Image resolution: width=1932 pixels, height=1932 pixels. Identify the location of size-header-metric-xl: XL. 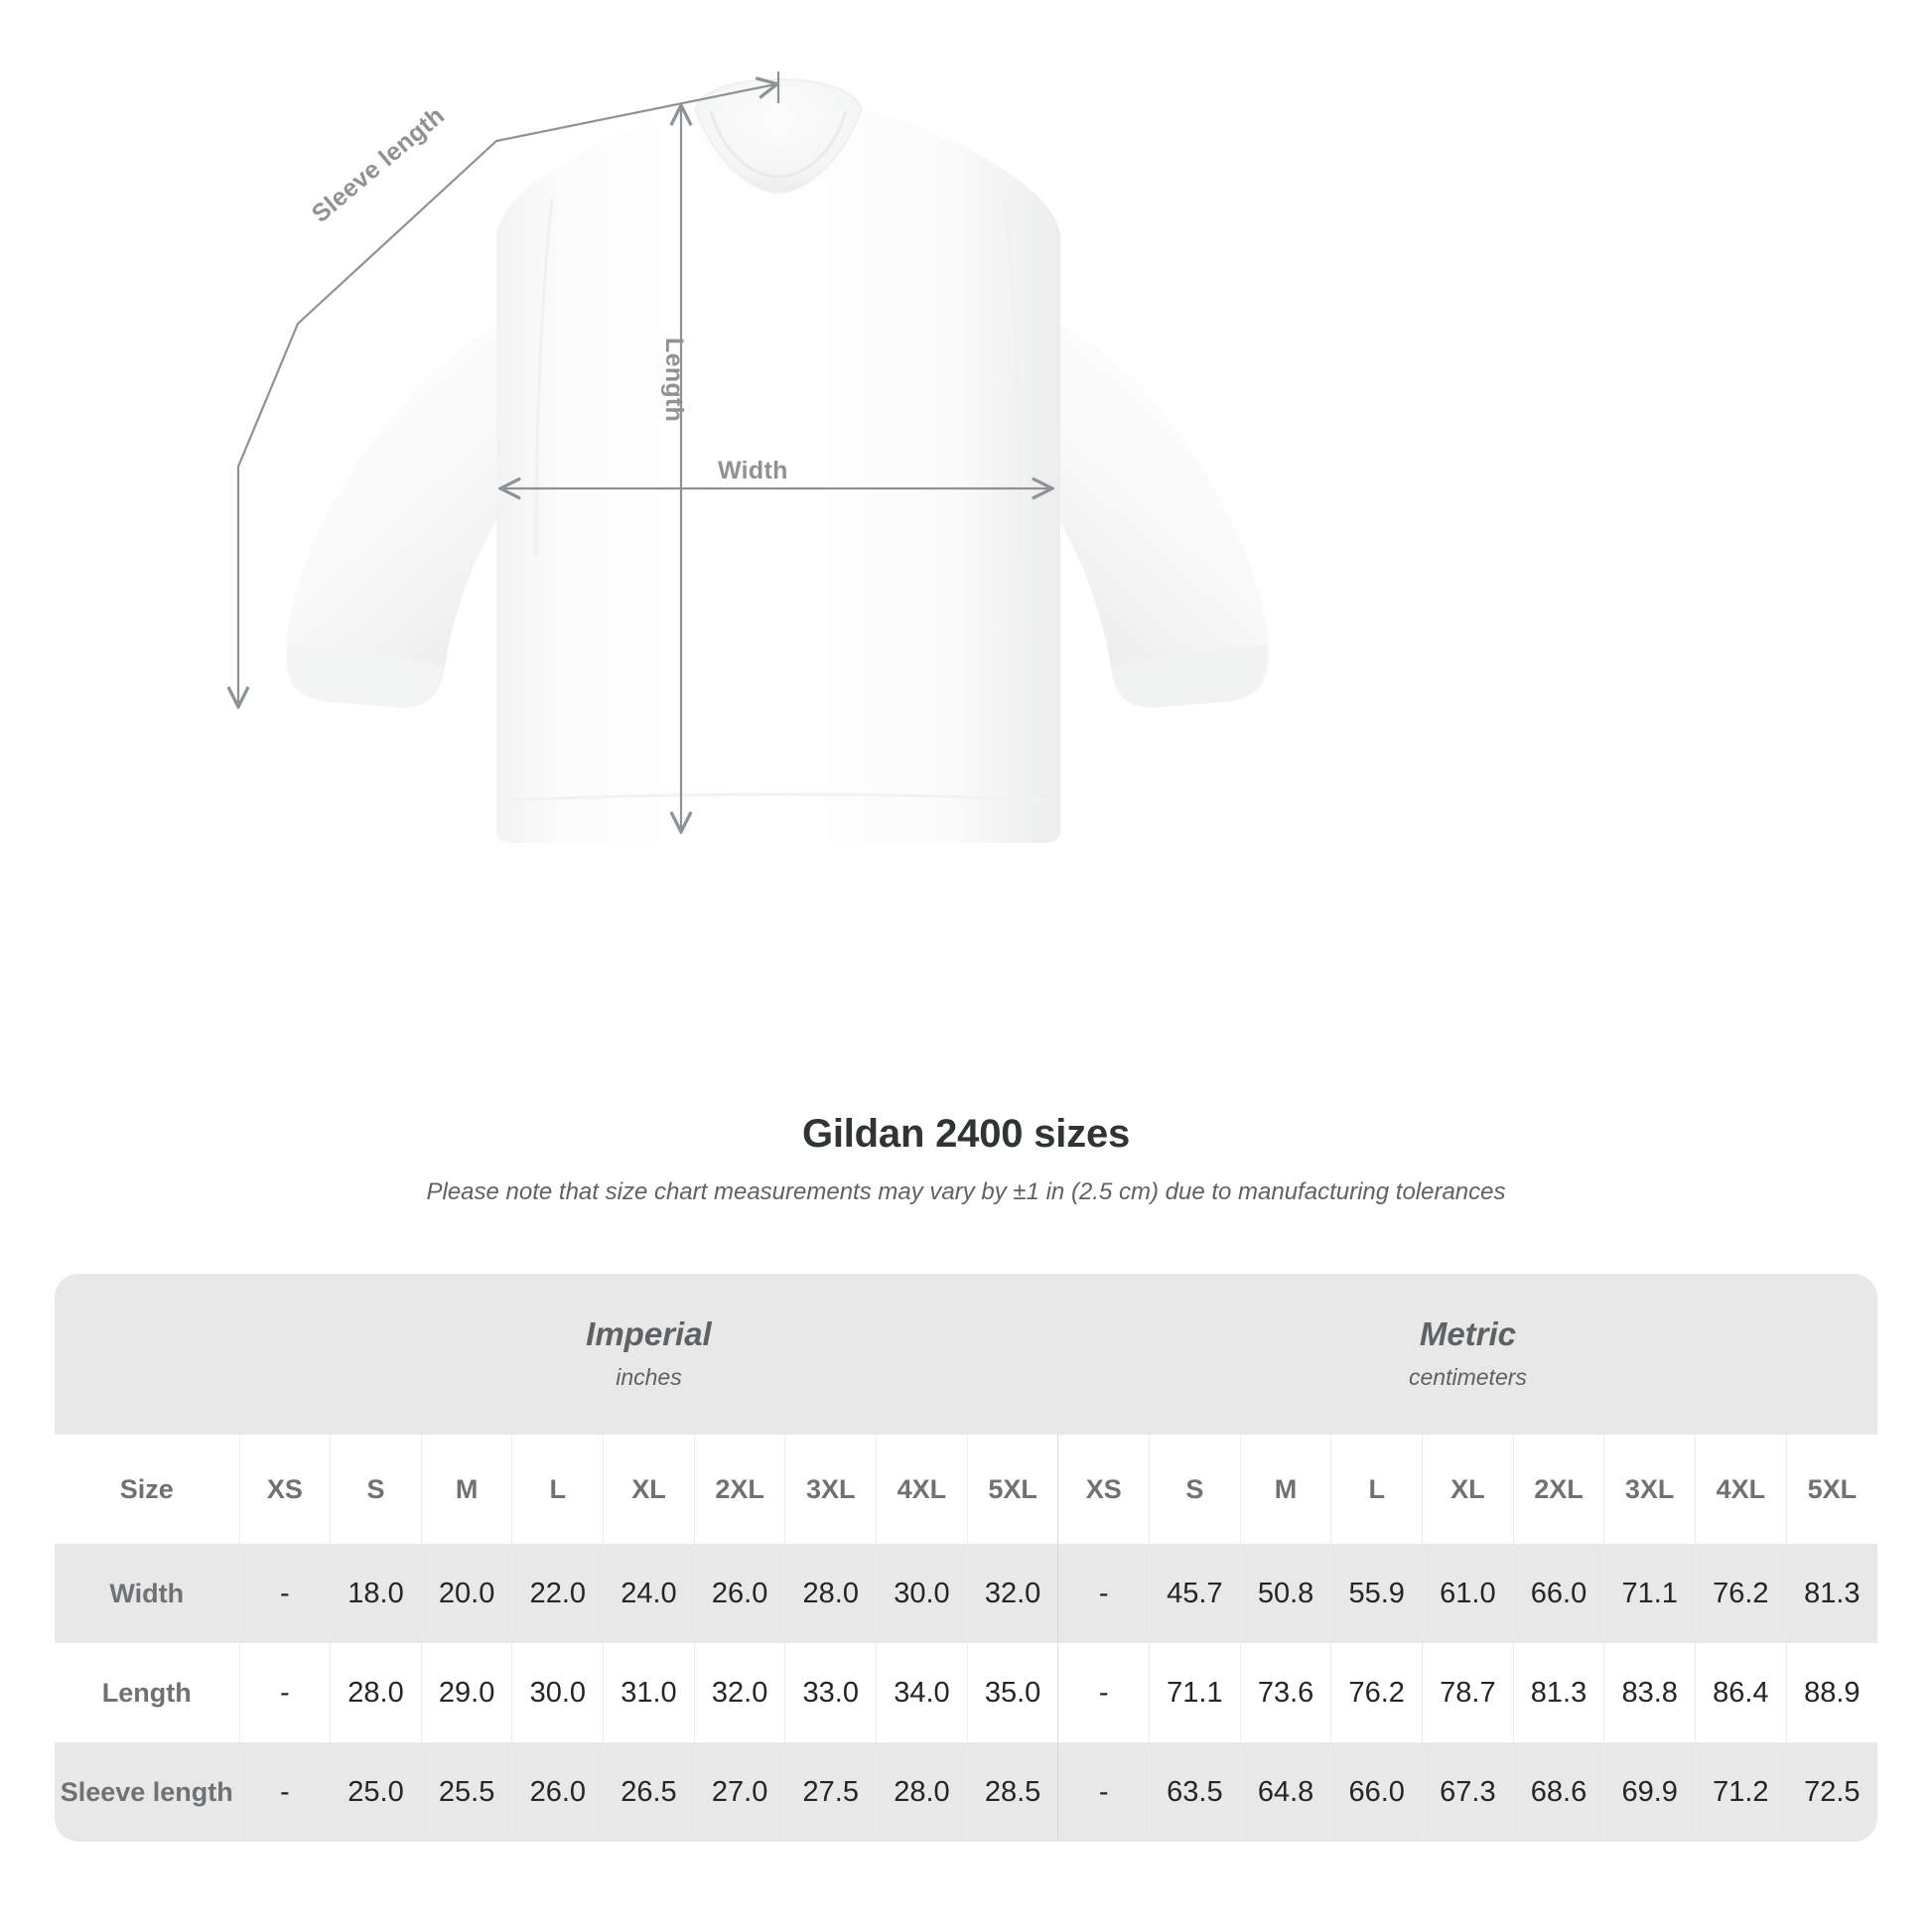
(1468, 1489).